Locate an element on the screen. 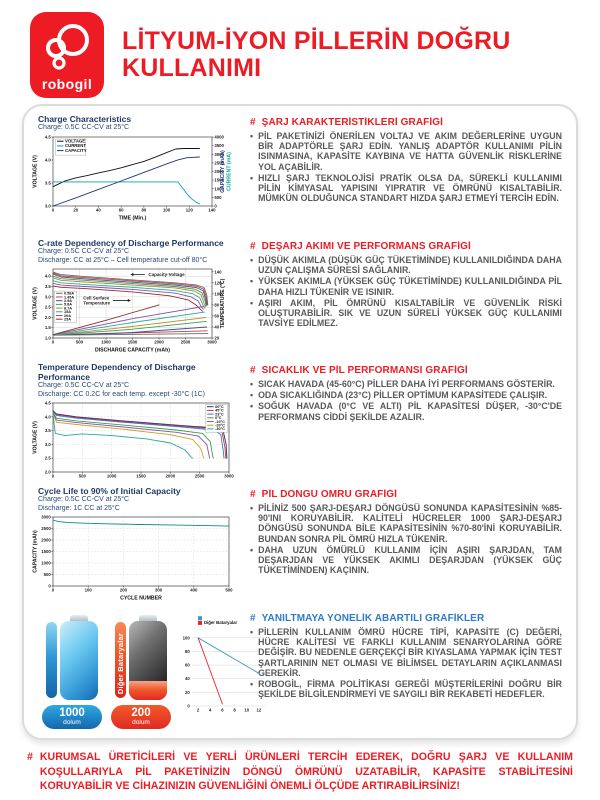 The image size is (600, 800). cycles-badge-other: 200 dolum is located at coordinates (141, 717).